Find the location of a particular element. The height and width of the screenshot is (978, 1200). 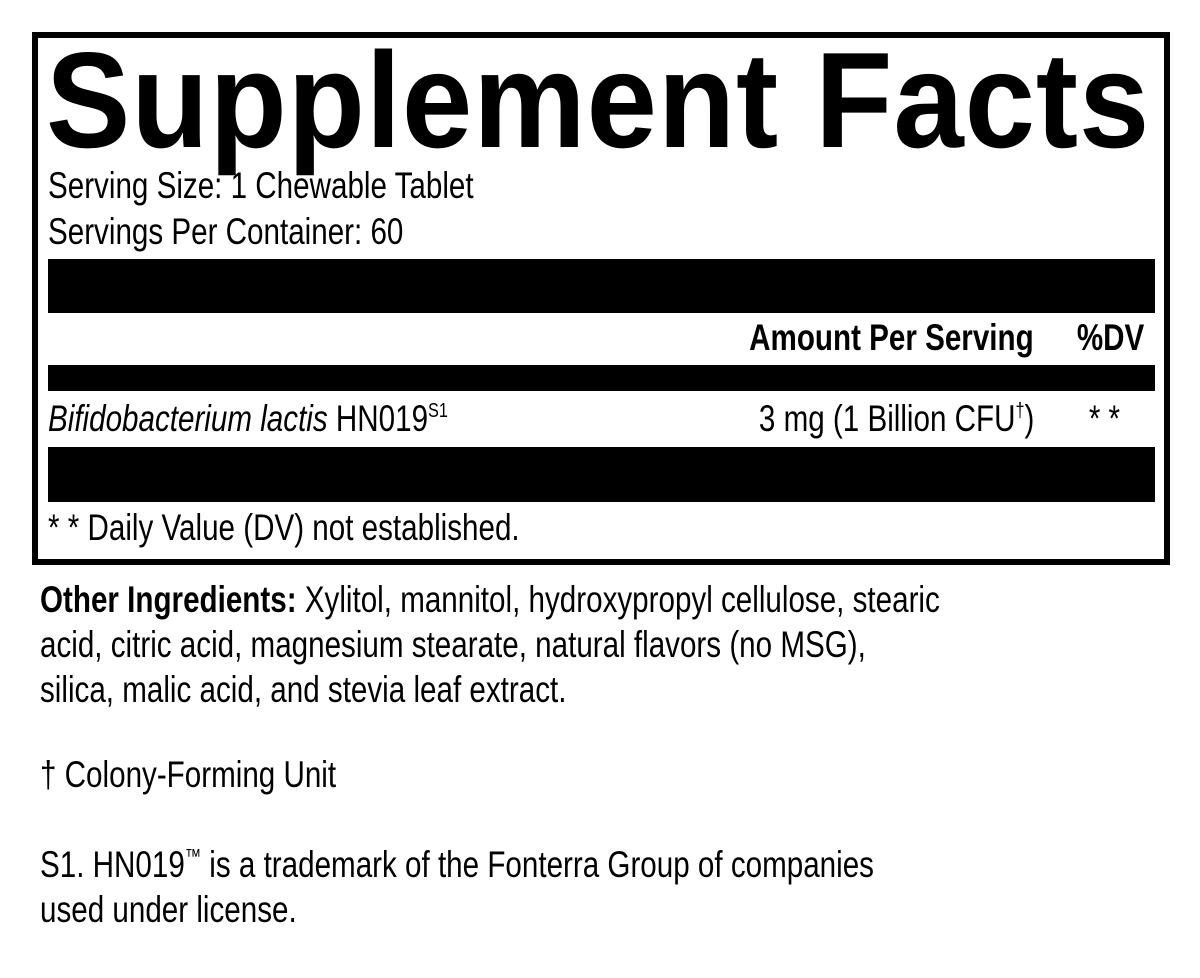

serving-size: Serving Size: 1 Chewable Tablet is located at coordinates (261, 185).